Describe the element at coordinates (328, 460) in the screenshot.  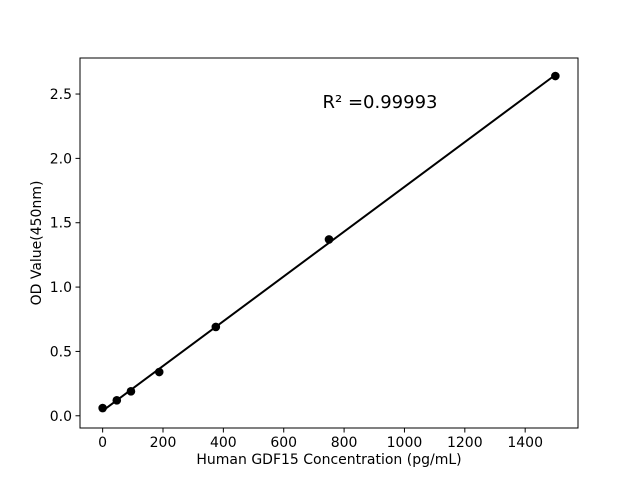
I see `x-axis-label: Human GDF15 Concentration (pg/mL)` at that location.